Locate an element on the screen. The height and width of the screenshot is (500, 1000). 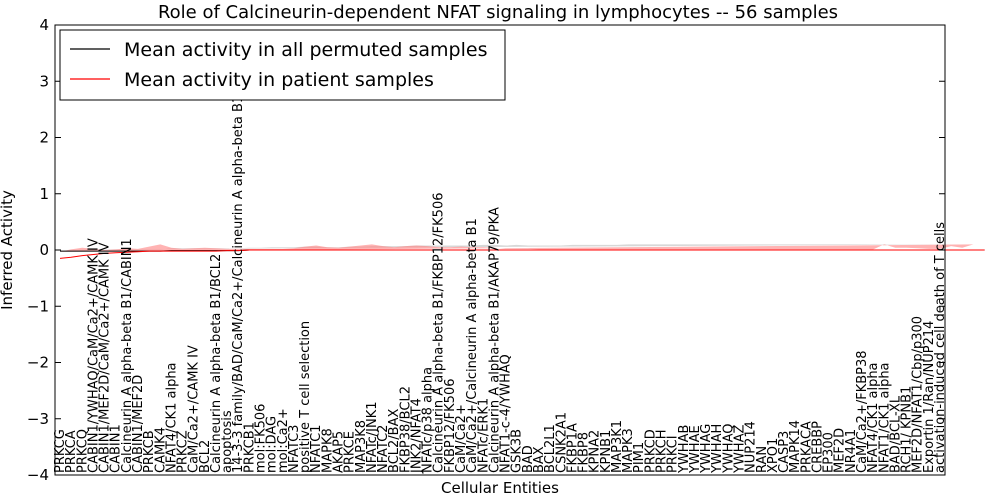
x-tick-label: RAN is located at coordinates (762, 459).